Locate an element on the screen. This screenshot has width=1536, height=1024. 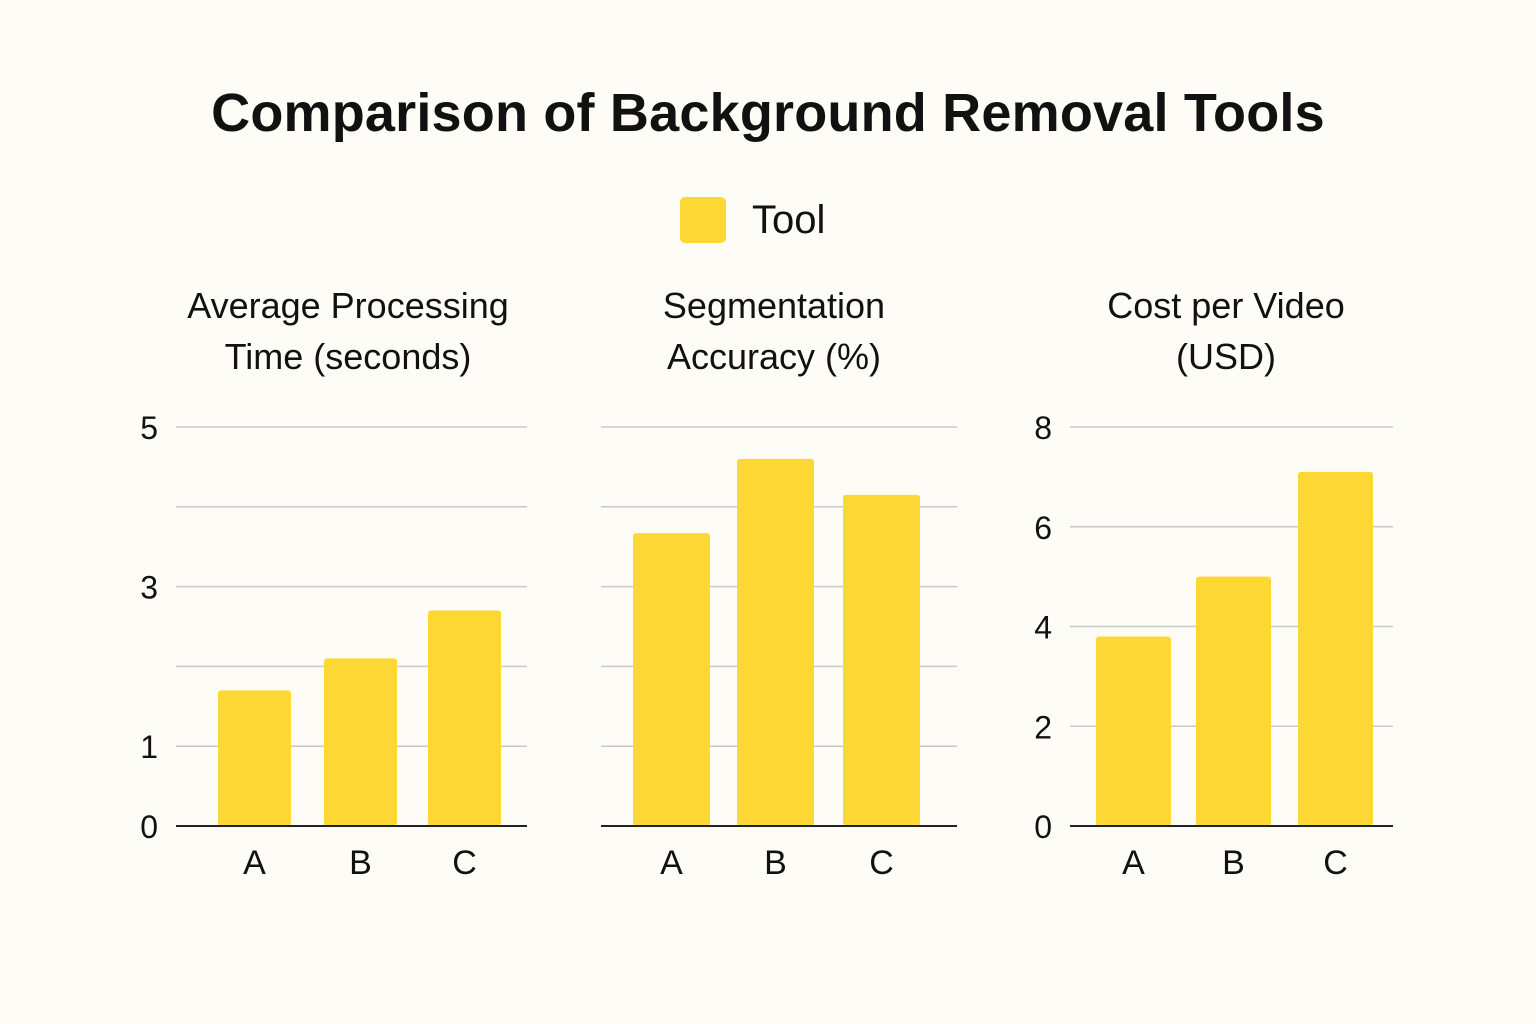
y-tick-label: 3 is located at coordinates (149, 588).